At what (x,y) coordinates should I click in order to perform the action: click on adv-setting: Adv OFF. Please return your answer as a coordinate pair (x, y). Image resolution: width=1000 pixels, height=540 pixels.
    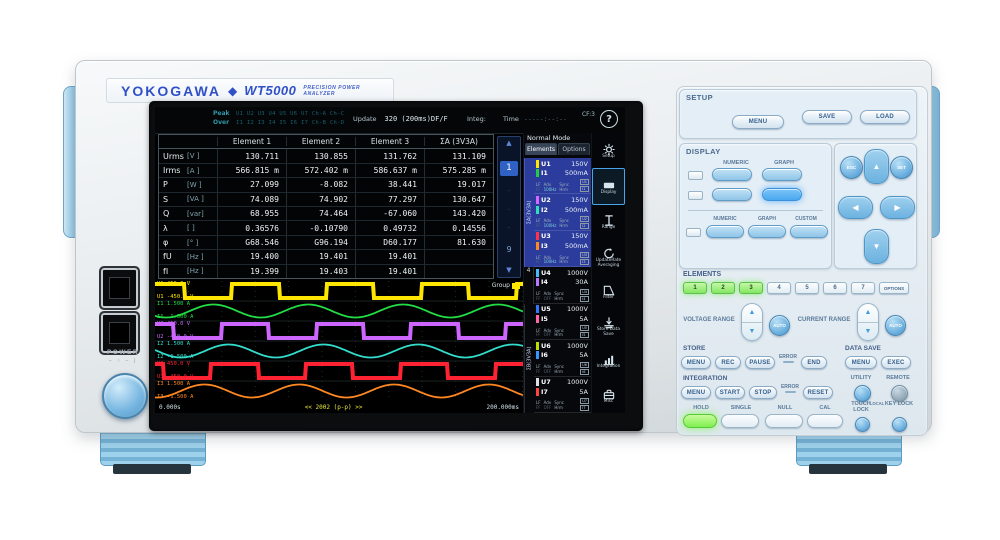
    Looking at the image, I should click on (548, 296).